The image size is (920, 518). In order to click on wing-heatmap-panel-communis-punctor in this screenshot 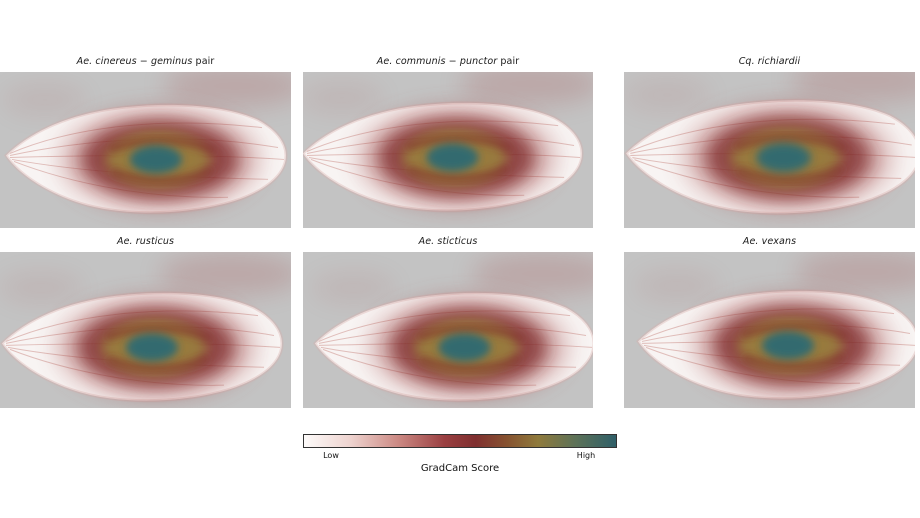, I will do `click(448, 150)`.